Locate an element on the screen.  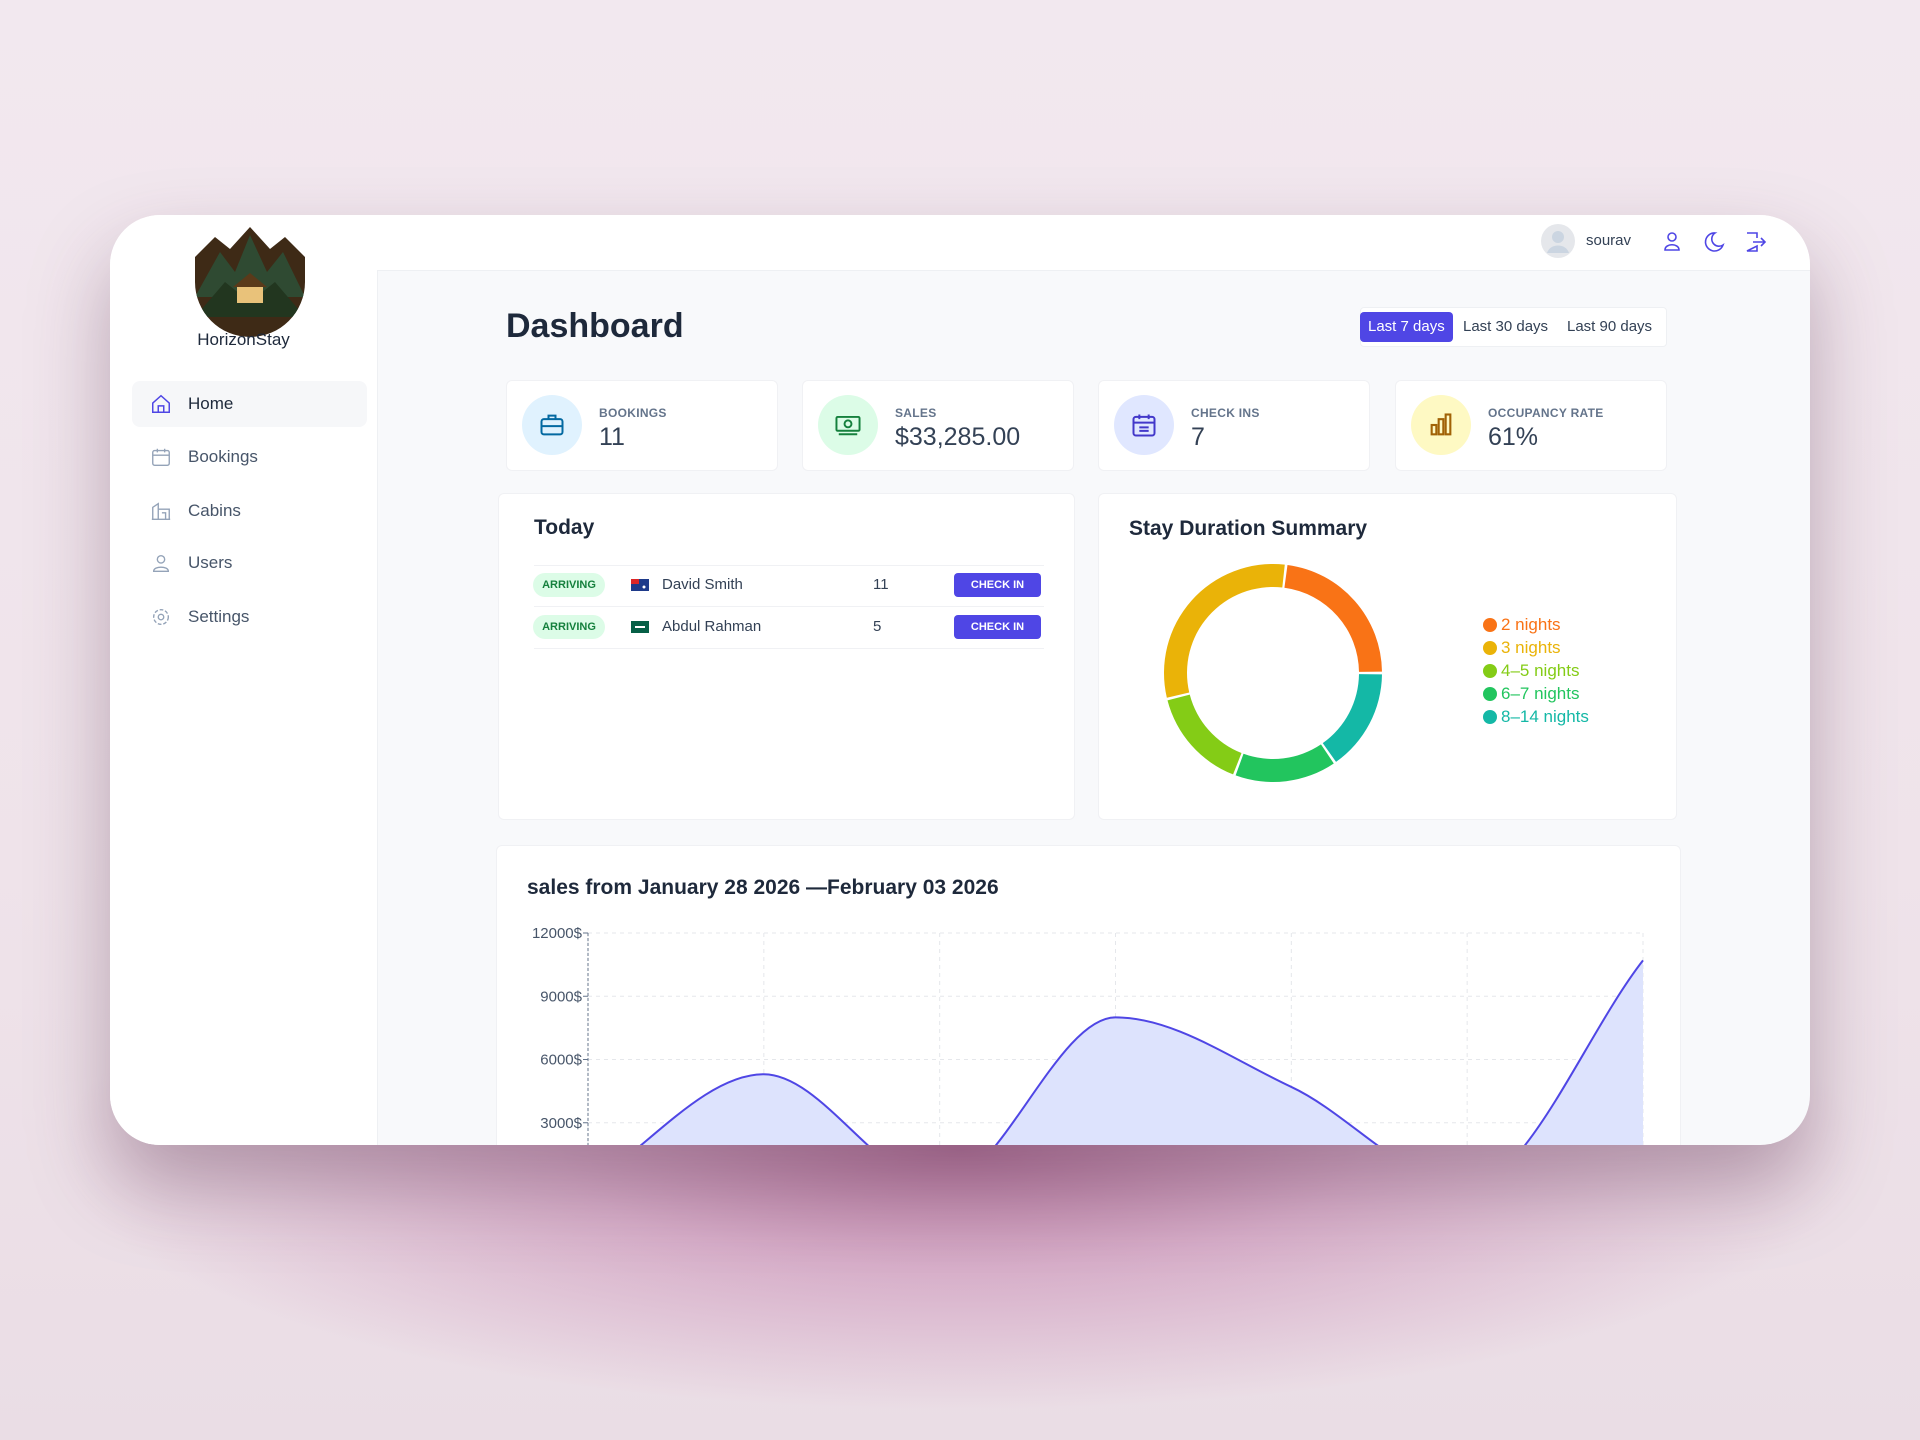
y-tick-label: 12000$ is located at coordinates (557, 933).